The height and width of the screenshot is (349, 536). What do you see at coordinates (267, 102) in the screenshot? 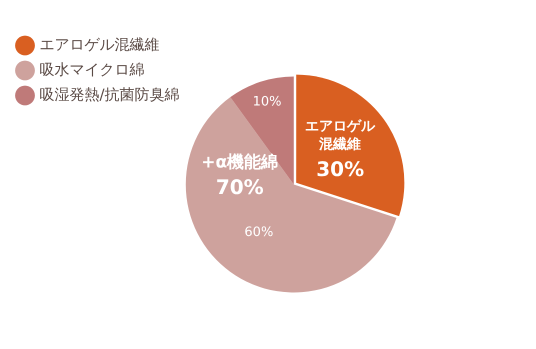
I see `data-label: 10%` at bounding box center [267, 102].